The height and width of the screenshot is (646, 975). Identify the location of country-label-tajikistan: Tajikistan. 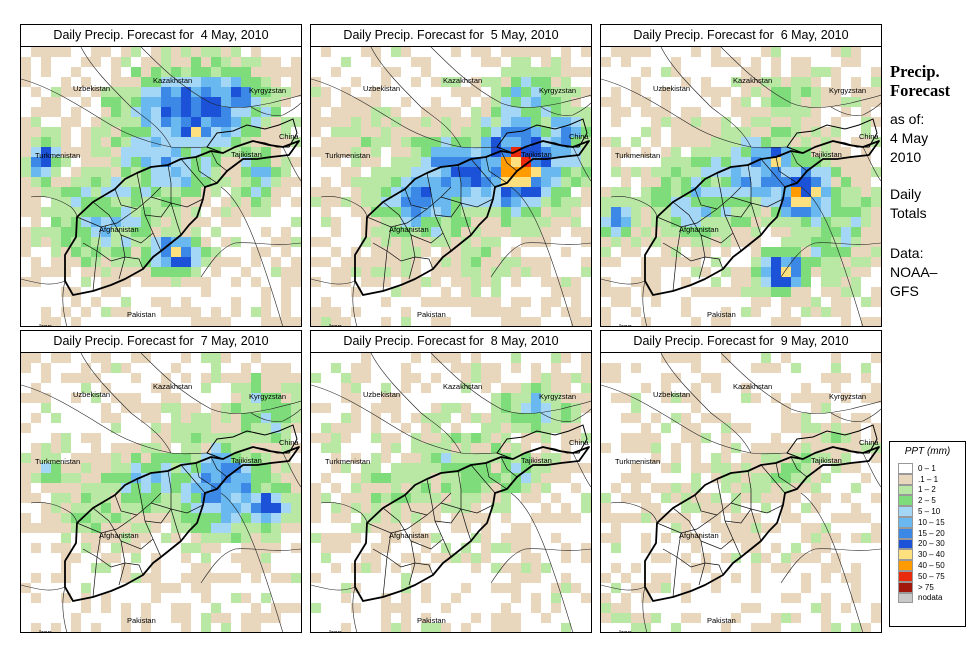
(246, 154).